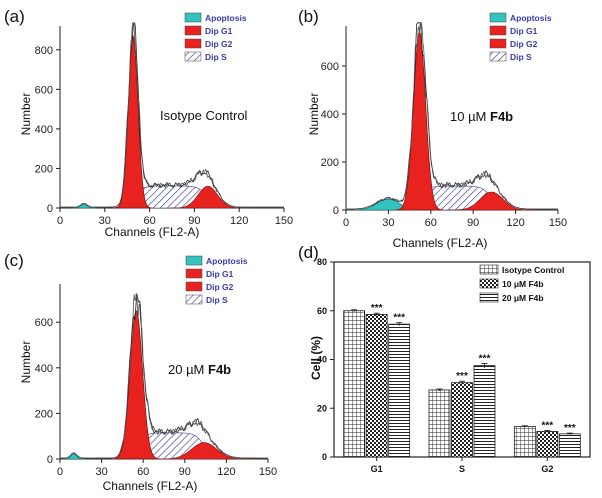  Describe the element at coordinates (308, 252) in the screenshot. I see `panel-label-d: (d)` at that location.